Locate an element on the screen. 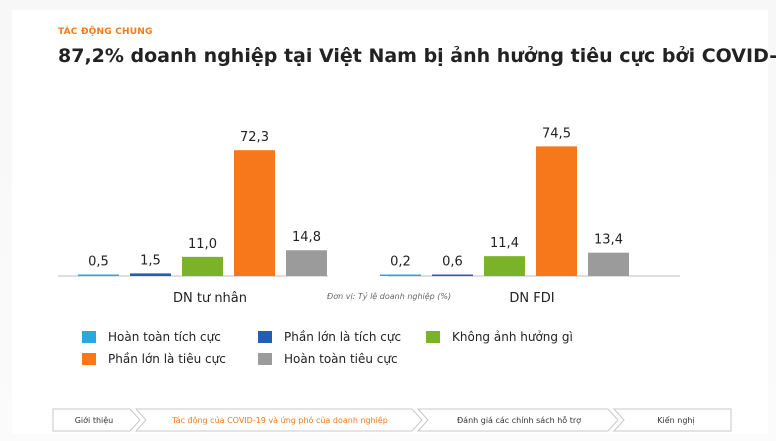  legend-item-hoan-toan-tieu-cuc: Hoàn toàn tiêu cực is located at coordinates (328, 359).